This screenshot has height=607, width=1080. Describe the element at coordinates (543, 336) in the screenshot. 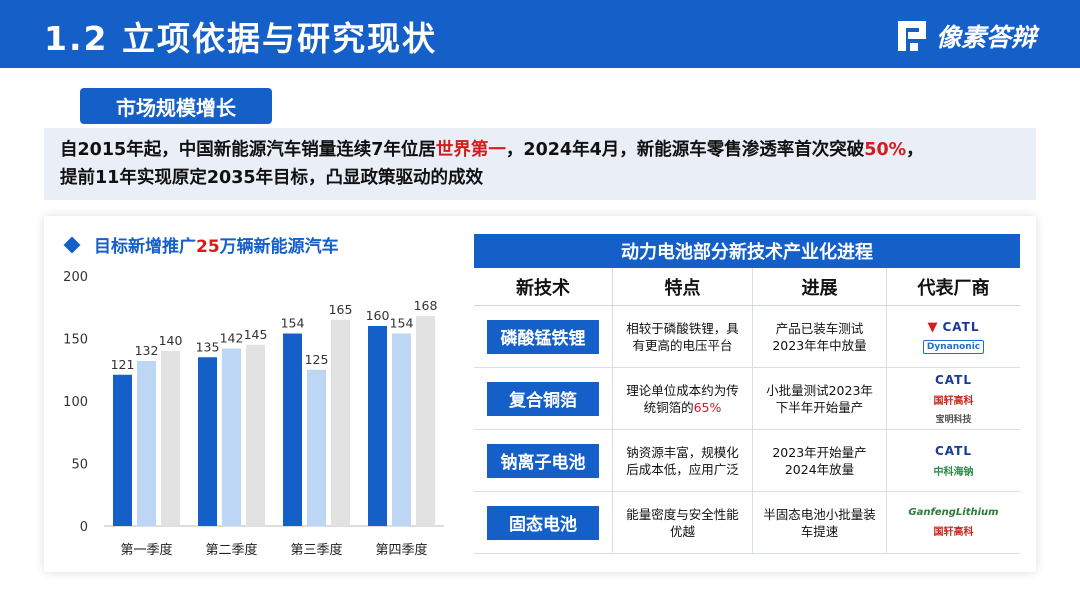

I see `tech-badge: 磷酸锰铁锂` at that location.